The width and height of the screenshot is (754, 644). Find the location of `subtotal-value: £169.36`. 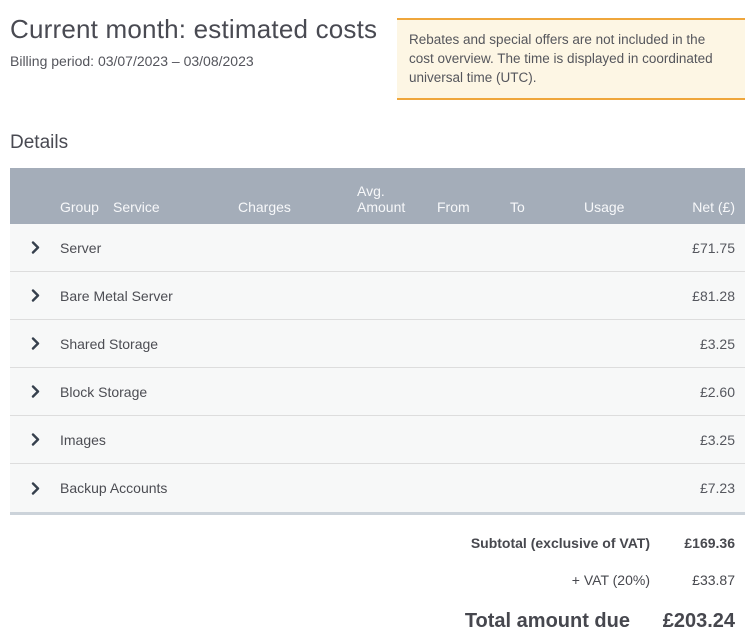

subtotal-value: £169.36 is located at coordinates (709, 542).